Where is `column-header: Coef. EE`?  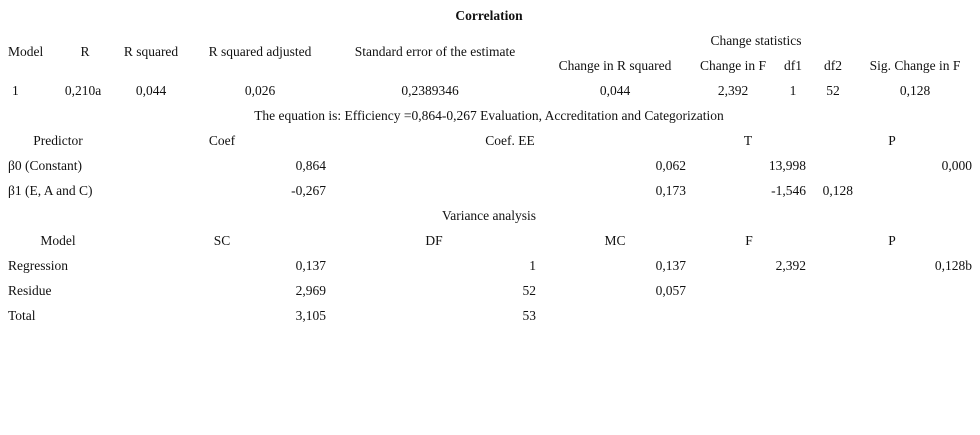
column-header: Coef. EE is located at coordinates (510, 140).